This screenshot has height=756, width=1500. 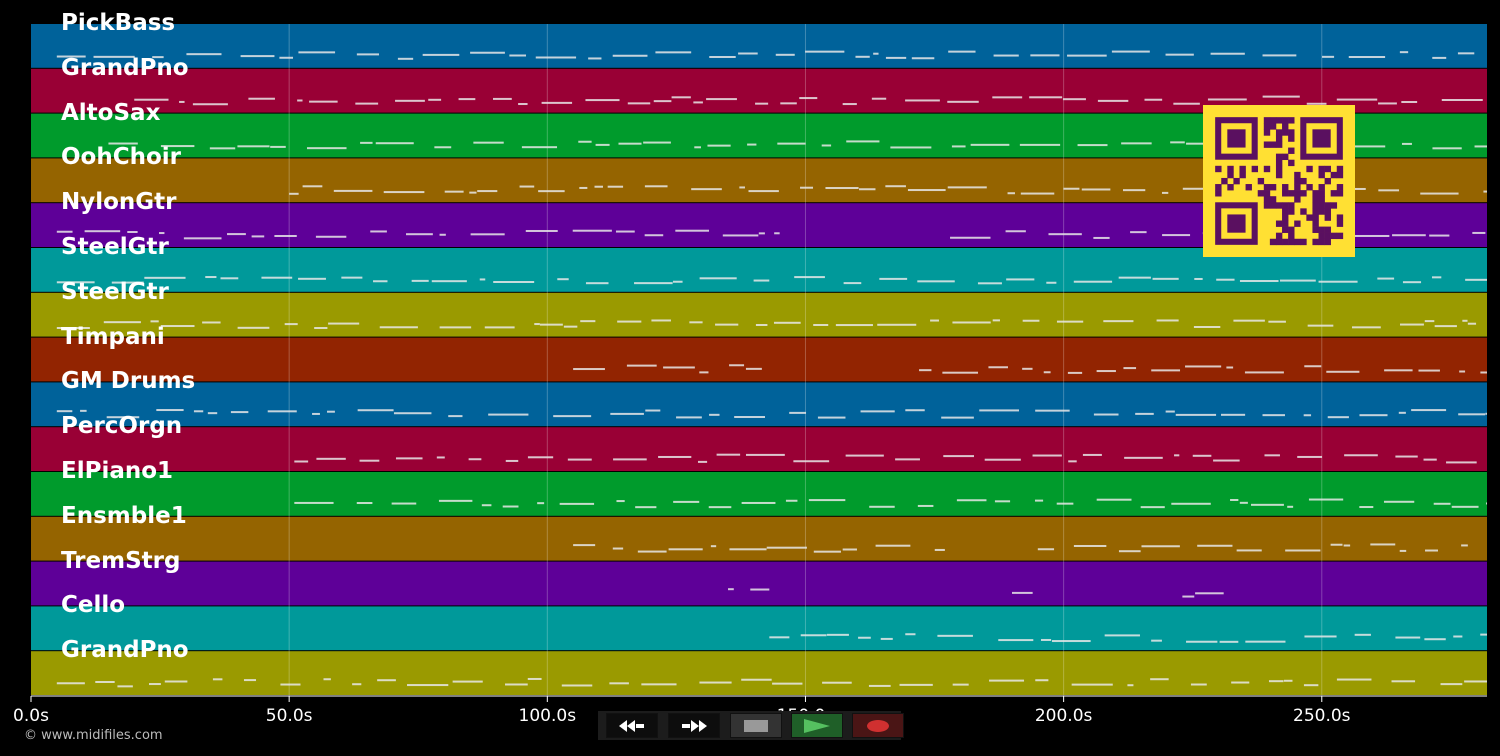 What do you see at coordinates (632, 725) in the screenshot?
I see `rewind-button` at bounding box center [632, 725].